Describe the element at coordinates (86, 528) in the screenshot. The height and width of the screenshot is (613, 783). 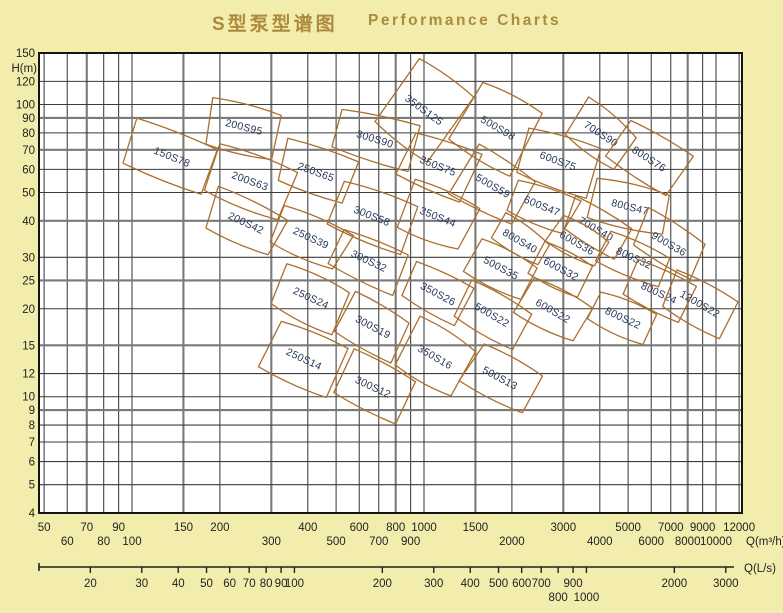
I see `x-tick-label-70: 70` at that location.